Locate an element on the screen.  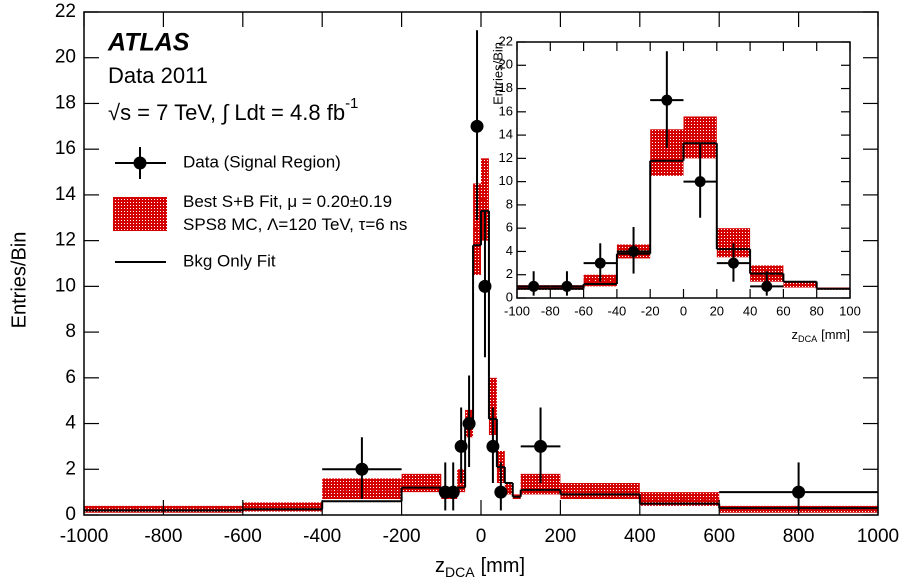
x-tick-label: -80 is located at coordinates (550, 310).